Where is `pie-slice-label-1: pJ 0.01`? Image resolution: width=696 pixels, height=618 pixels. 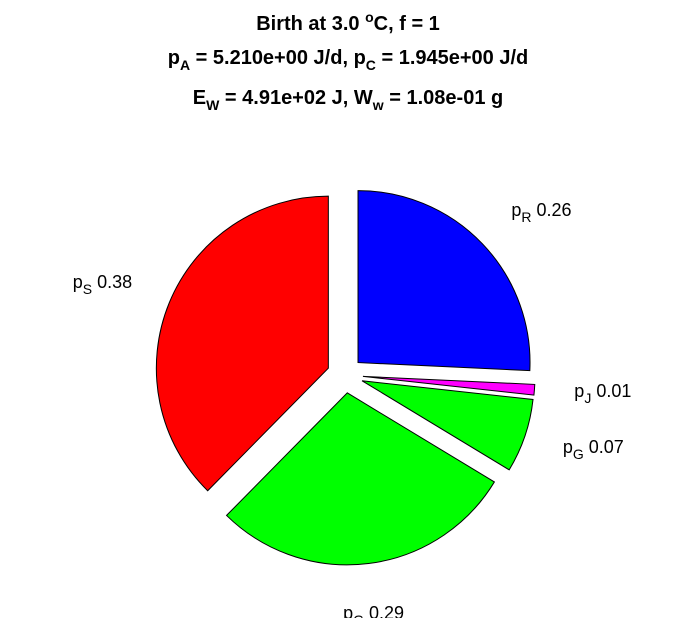 pie-slice-label-1: pJ 0.01 is located at coordinates (602, 393).